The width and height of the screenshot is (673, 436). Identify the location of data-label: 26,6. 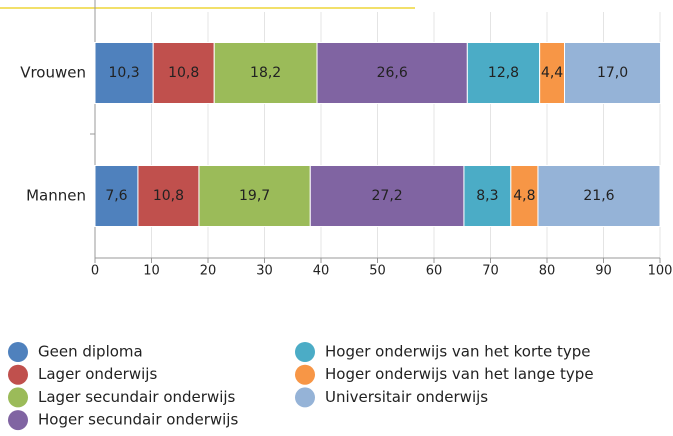
(392, 73).